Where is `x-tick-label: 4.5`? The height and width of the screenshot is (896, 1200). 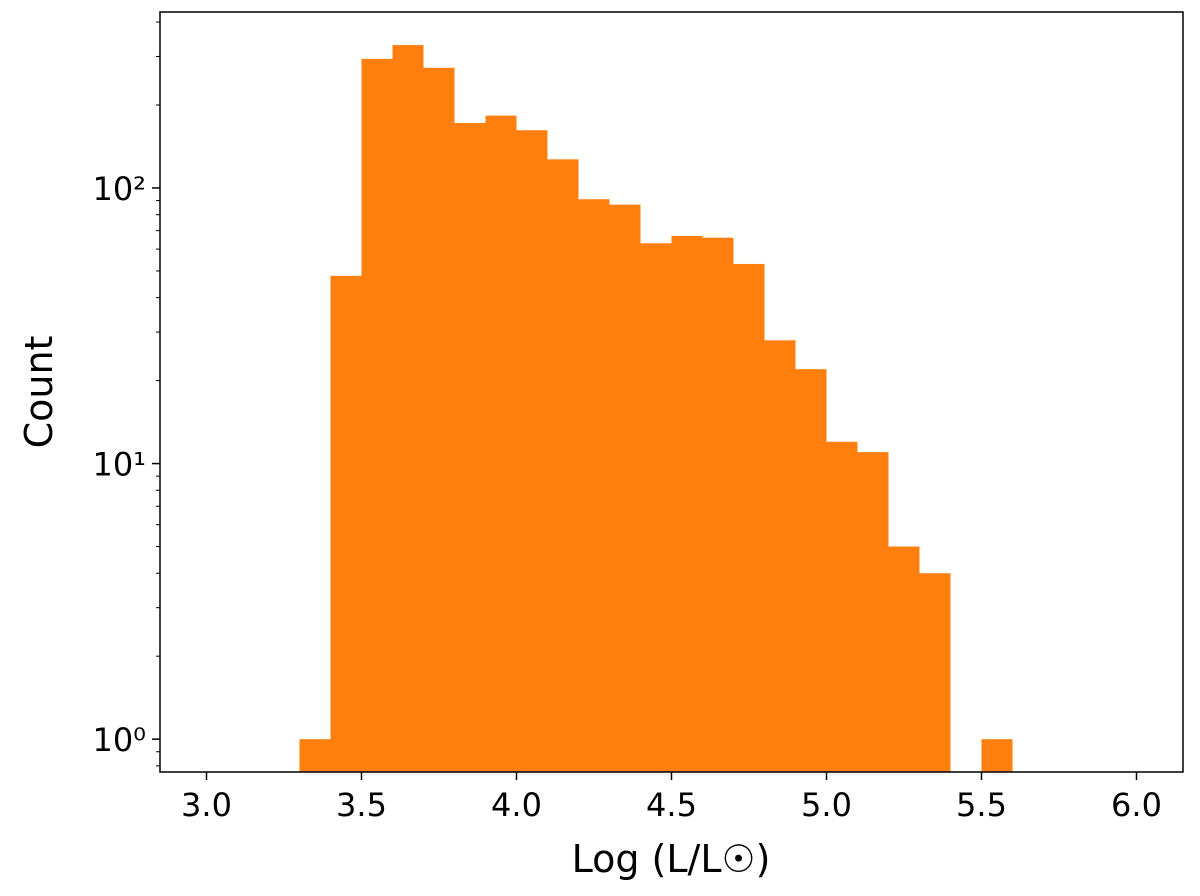 x-tick-label: 4.5 is located at coordinates (671, 805).